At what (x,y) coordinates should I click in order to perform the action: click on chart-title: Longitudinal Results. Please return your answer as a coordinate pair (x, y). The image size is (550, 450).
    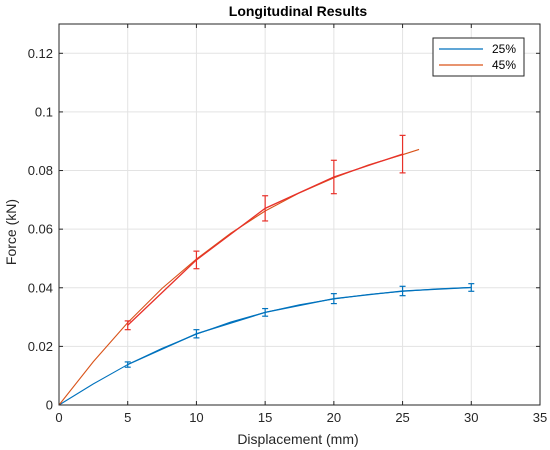
    Looking at the image, I should click on (298, 11).